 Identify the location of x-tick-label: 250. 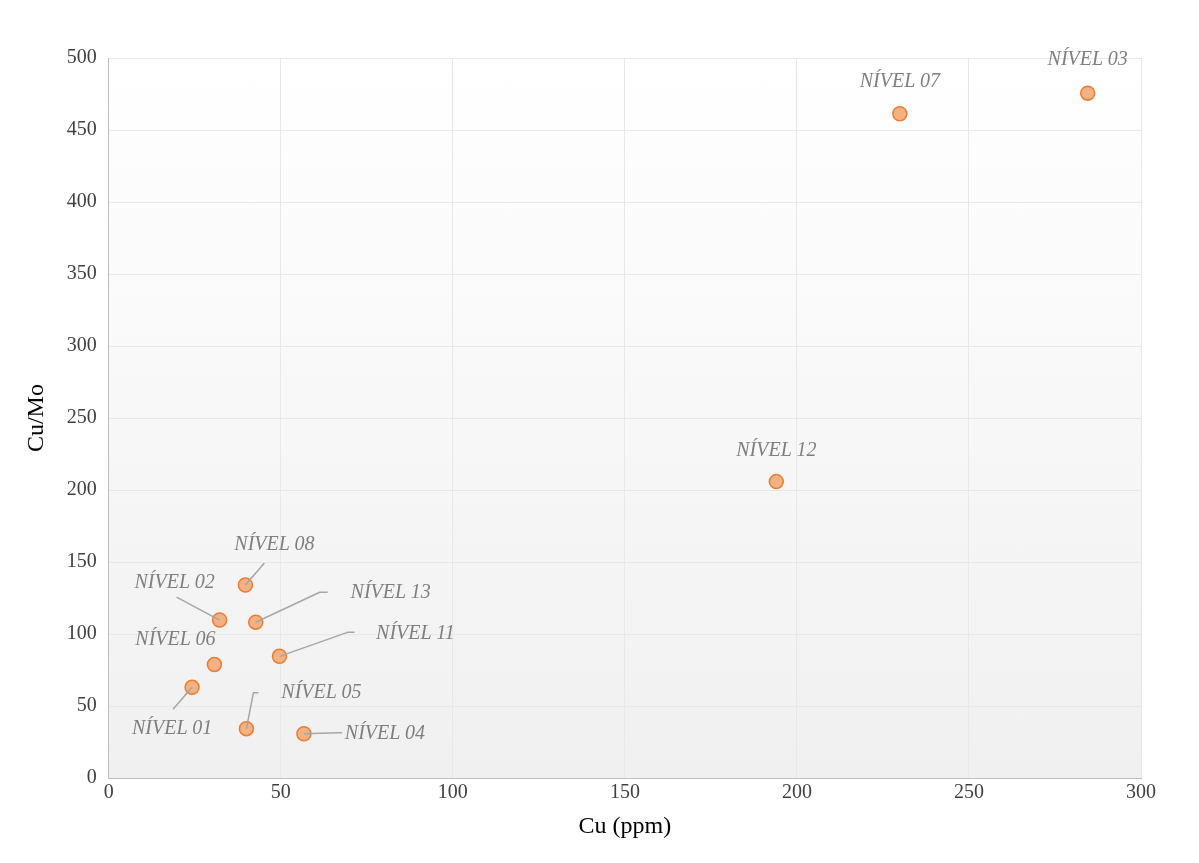
(968, 791).